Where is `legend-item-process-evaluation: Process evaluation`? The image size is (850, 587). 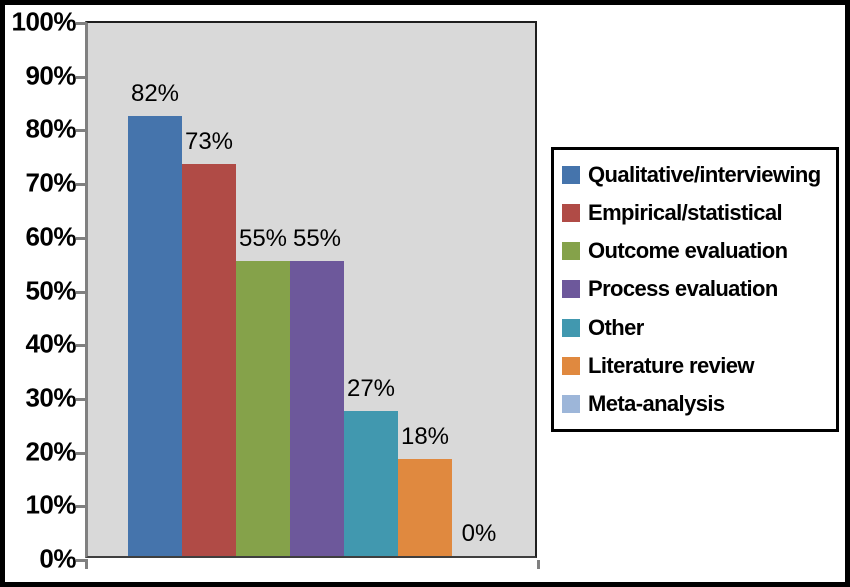 legend-item-process-evaluation: Process evaluation is located at coordinates (697, 289).